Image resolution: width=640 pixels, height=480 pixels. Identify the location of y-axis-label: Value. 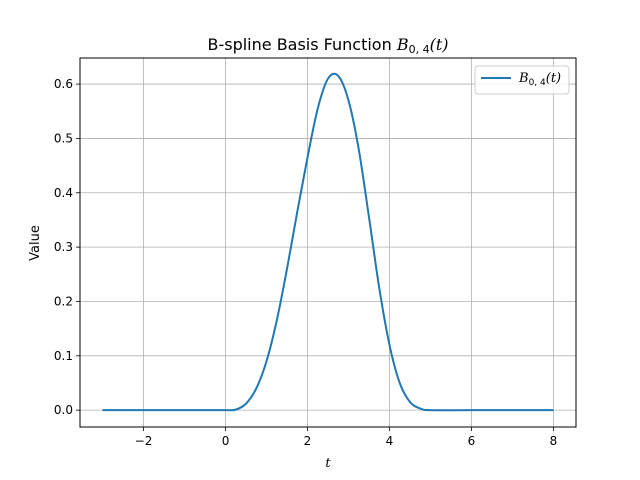
(35, 243).